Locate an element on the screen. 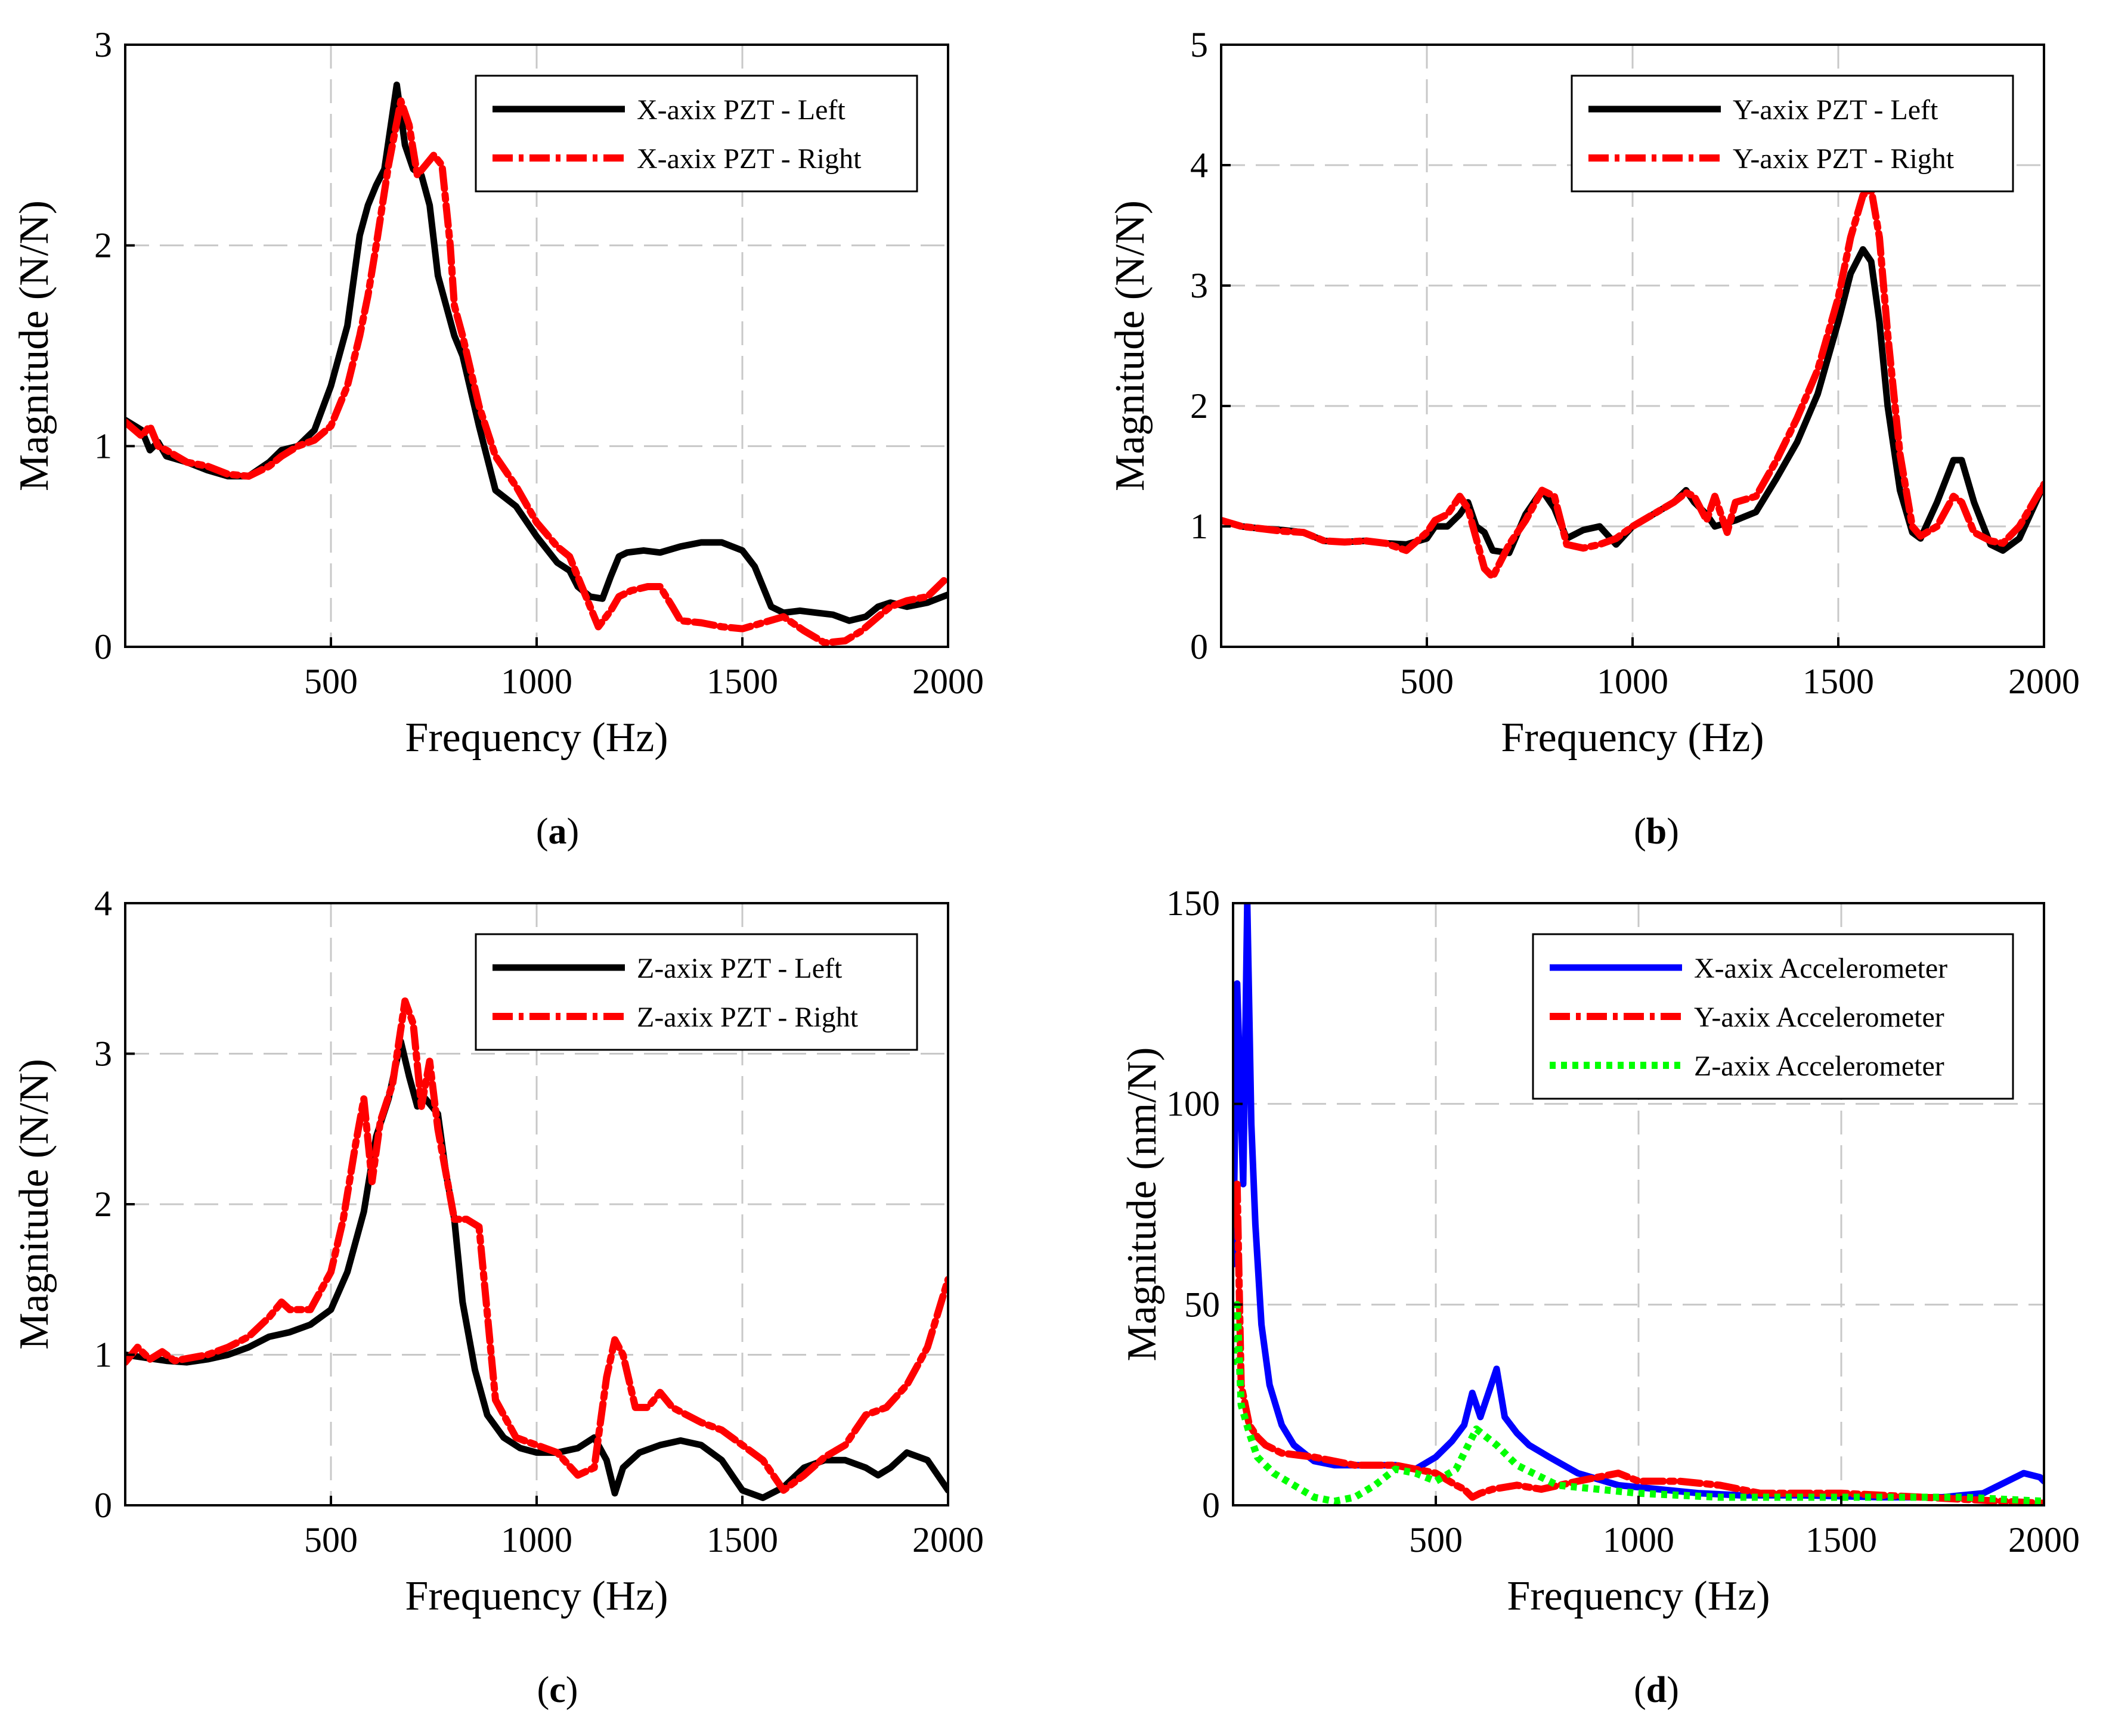  panel-caption-letter: b is located at coordinates (1657, 831).